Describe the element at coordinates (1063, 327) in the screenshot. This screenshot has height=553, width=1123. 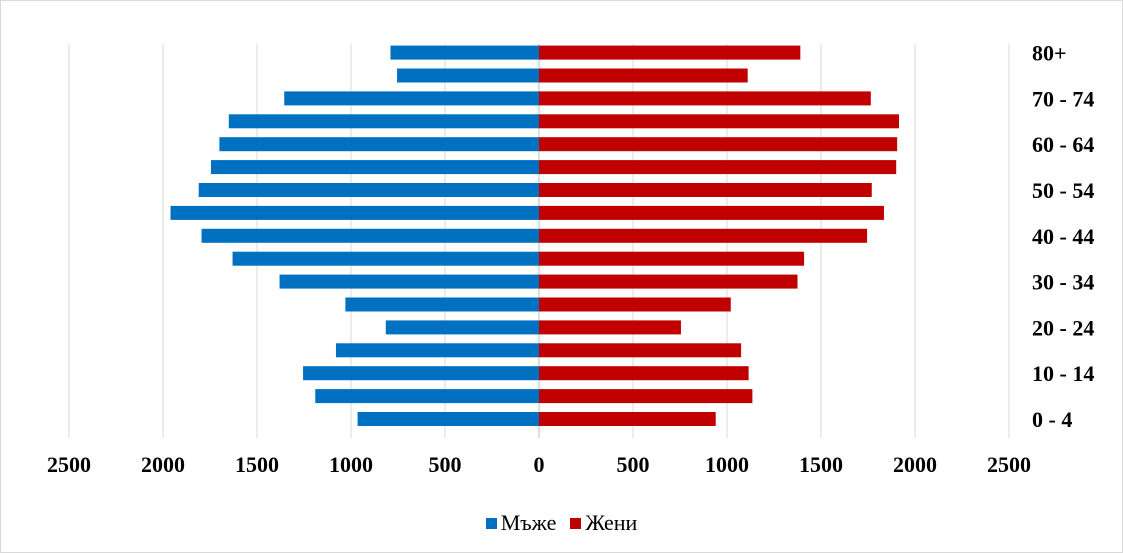
I see `y-tick-label: 20 - 24` at that location.